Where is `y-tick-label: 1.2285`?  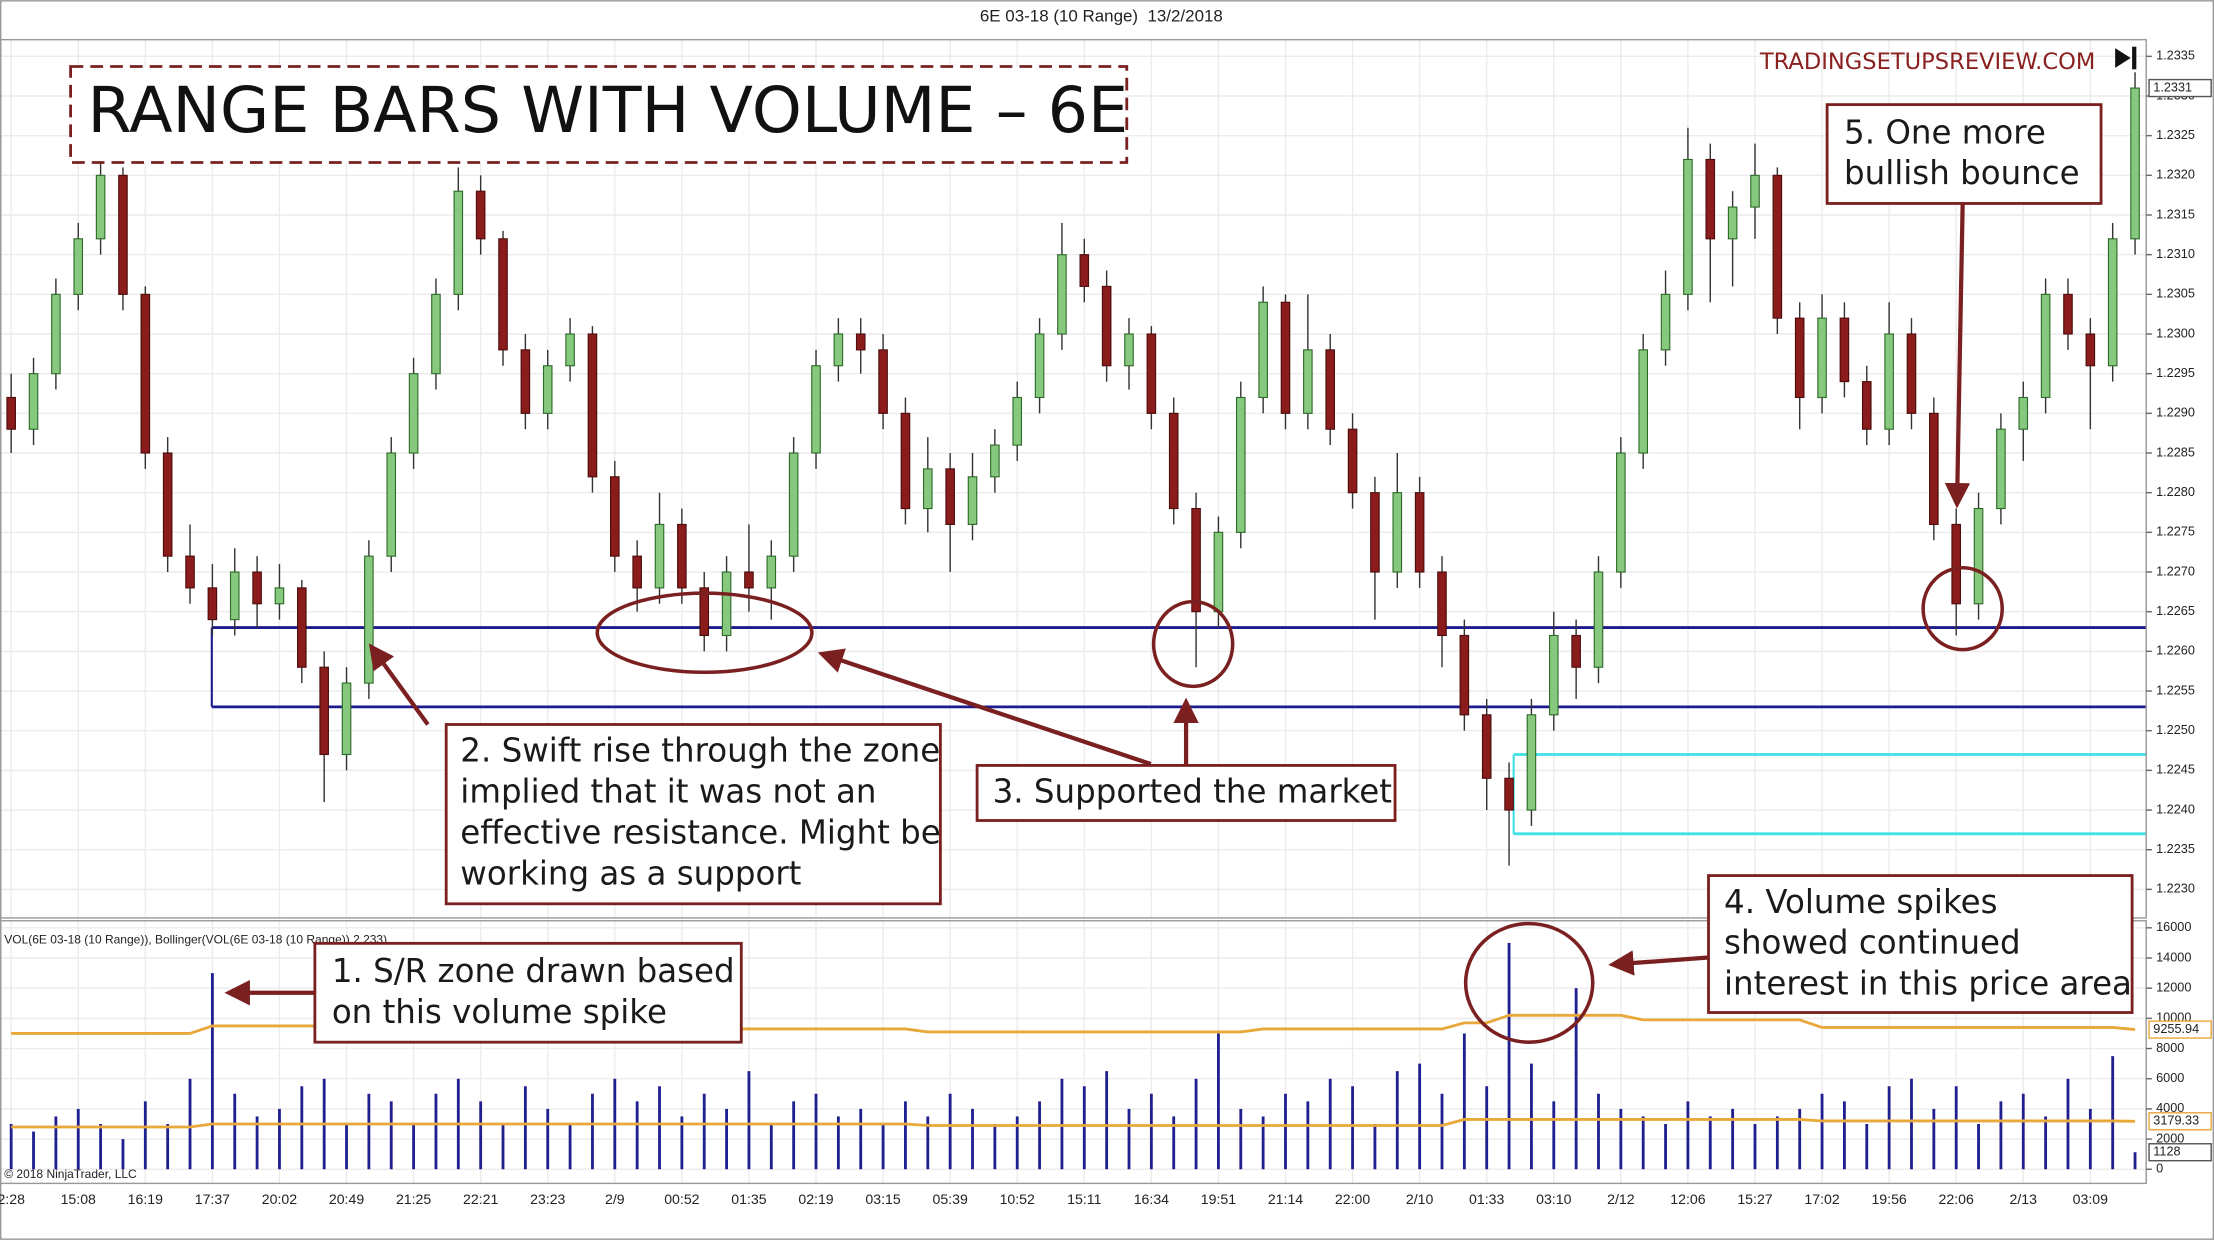 y-tick-label: 1.2285 is located at coordinates (2175, 452).